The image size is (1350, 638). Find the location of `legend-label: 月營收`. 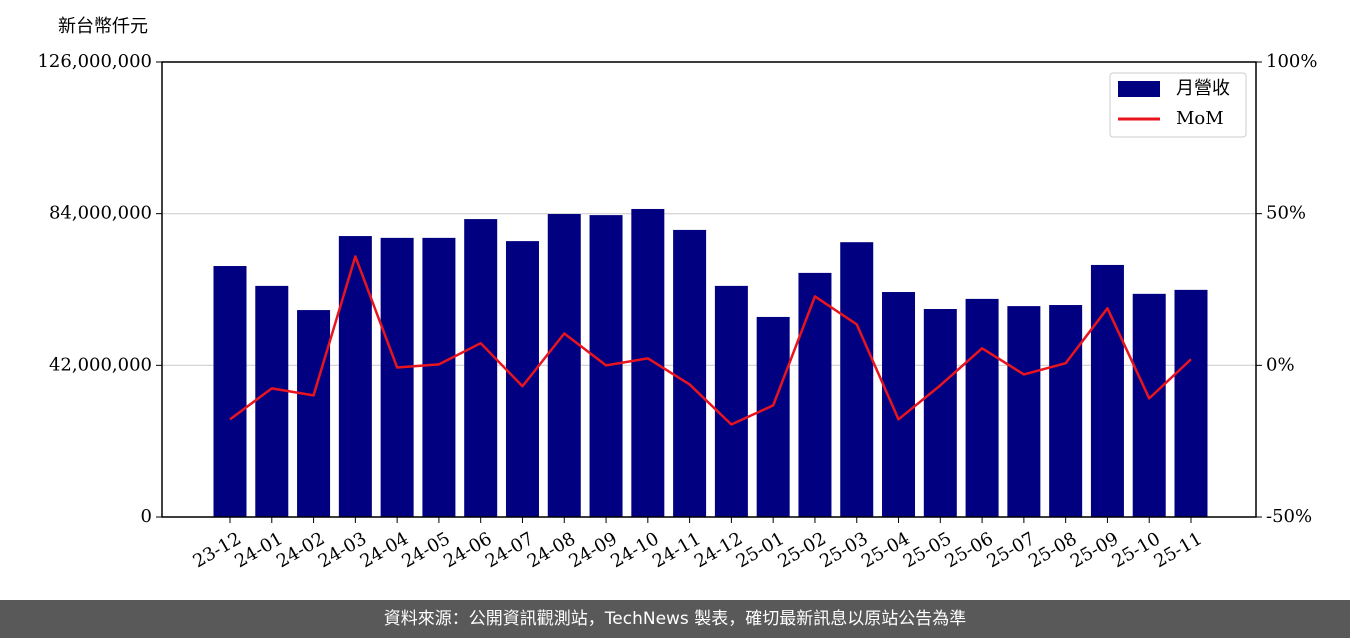

legend-label: 月營收 is located at coordinates (1203, 88).